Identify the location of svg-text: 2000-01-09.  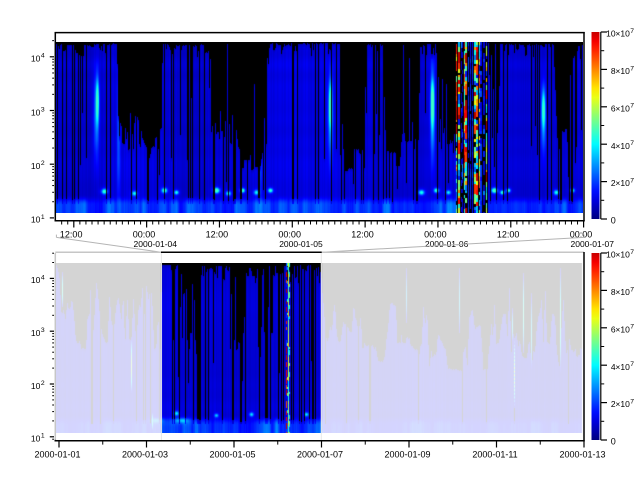
(407, 454).